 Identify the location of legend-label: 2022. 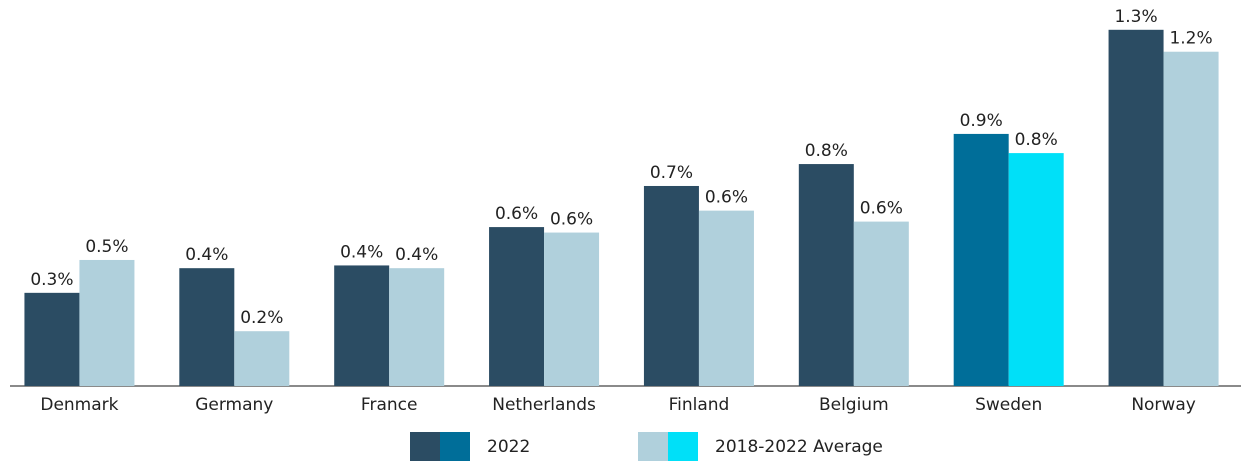
(508, 447).